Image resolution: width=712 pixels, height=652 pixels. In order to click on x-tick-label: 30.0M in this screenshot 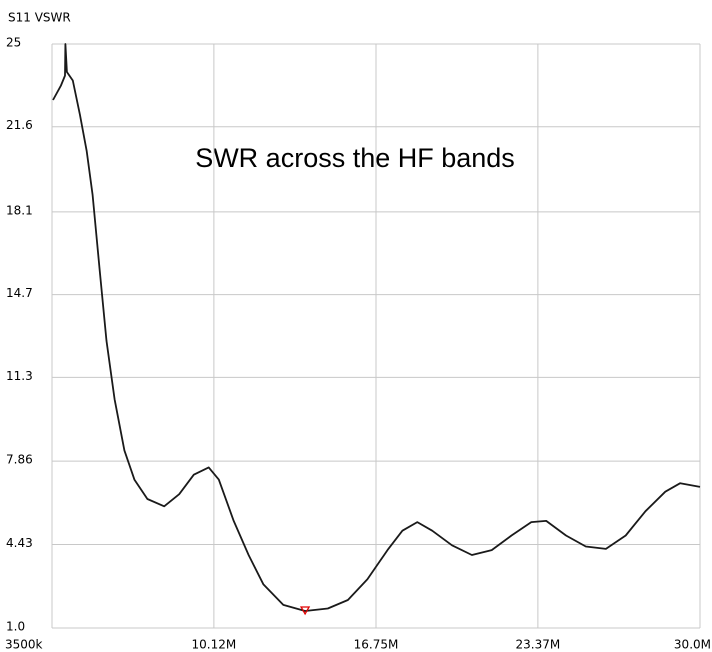, I will do `click(692, 645)`.